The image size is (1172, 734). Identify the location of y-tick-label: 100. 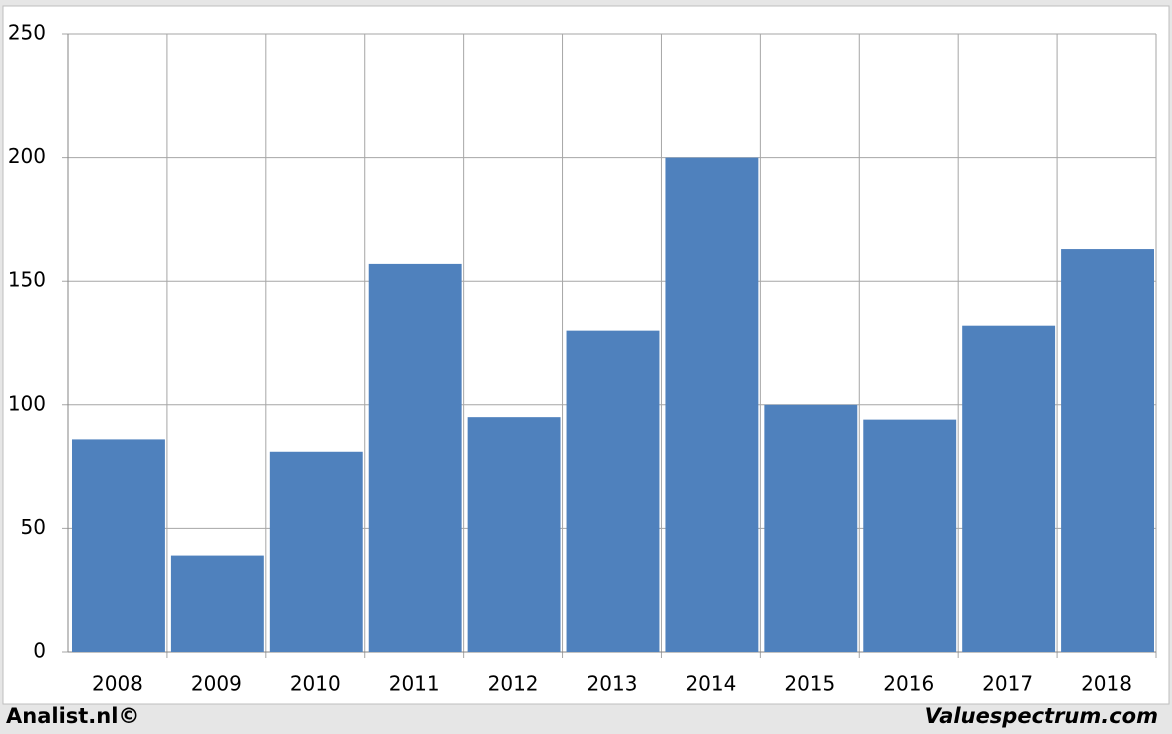
(27, 403).